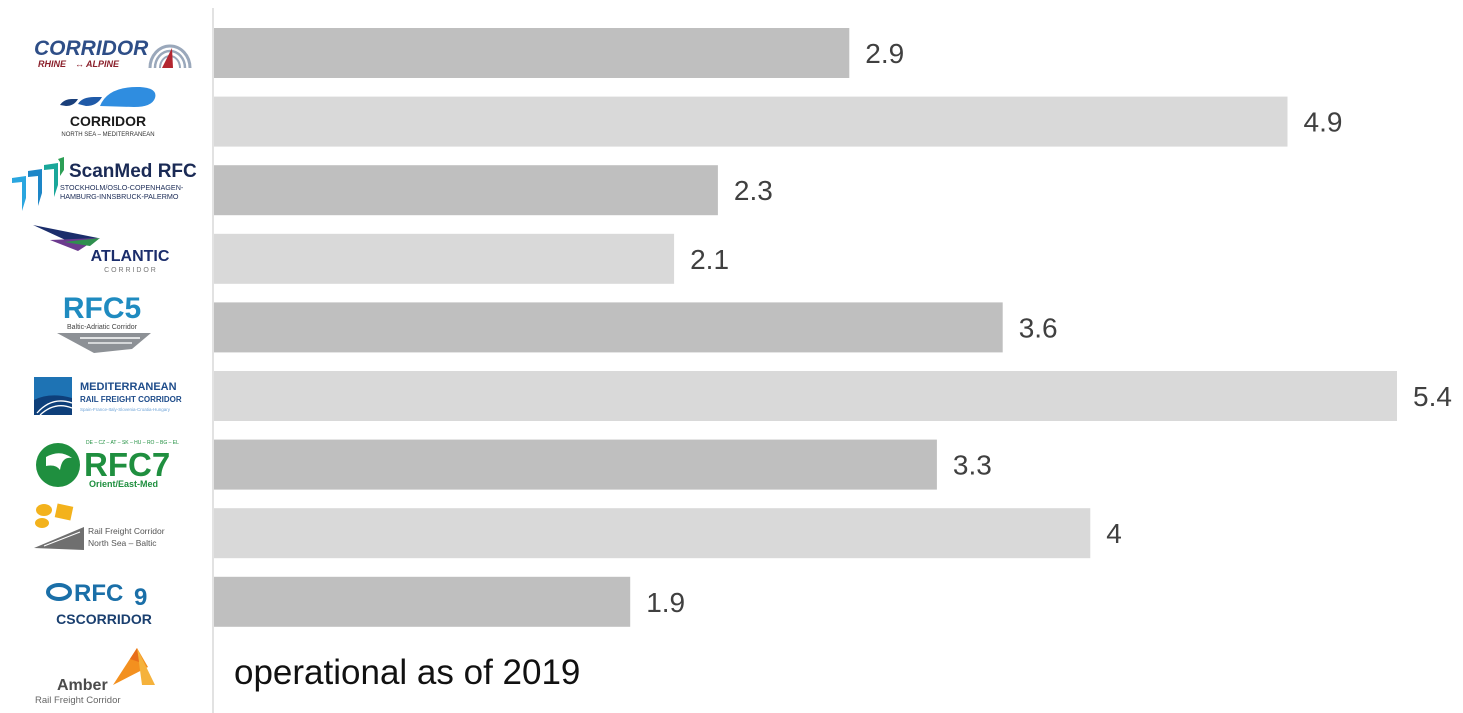  I want to click on bar-value-label-1: 2.9, so click(884, 53).